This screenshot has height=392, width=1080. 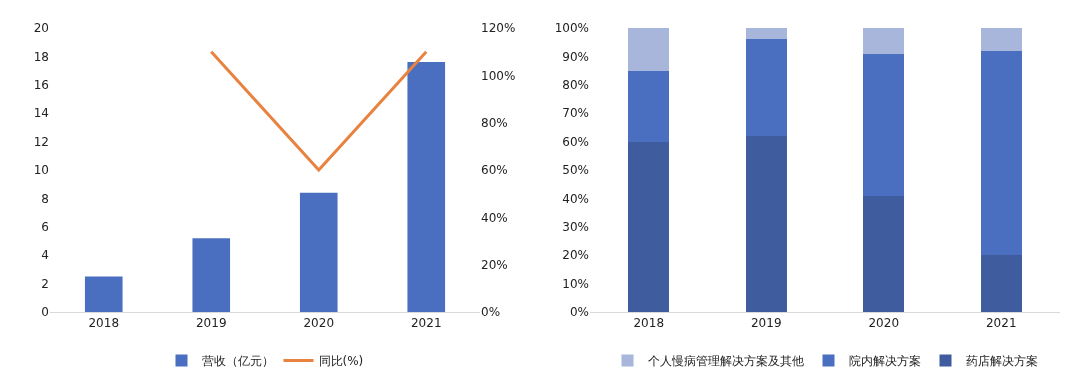 What do you see at coordinates (494, 170) in the screenshot?
I see `y2-tick-label: 60%` at bounding box center [494, 170].